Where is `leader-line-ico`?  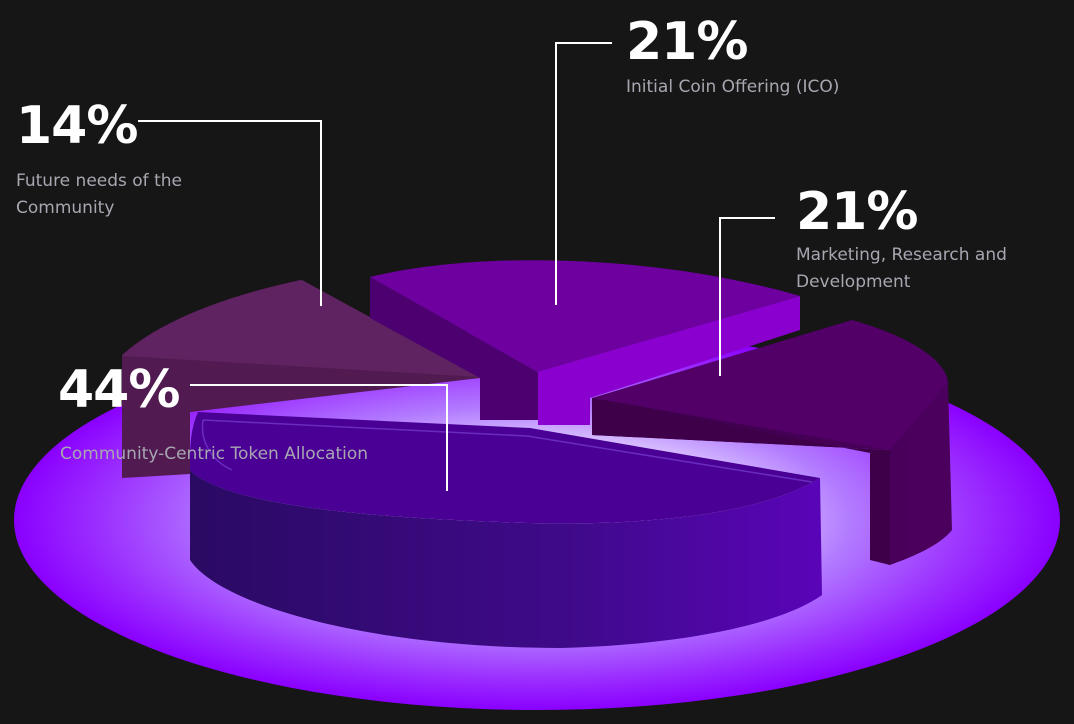 leader-line-ico is located at coordinates (583, 173).